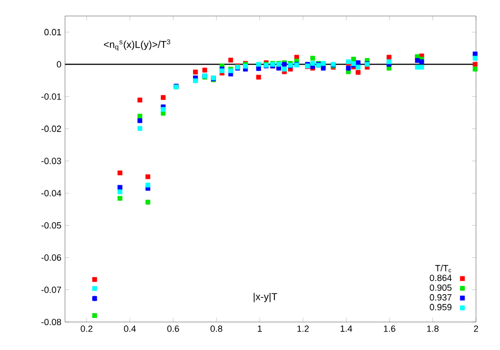  Describe the element at coordinates (51, 289) in the screenshot. I see `y-tick-label: -0.07` at that location.